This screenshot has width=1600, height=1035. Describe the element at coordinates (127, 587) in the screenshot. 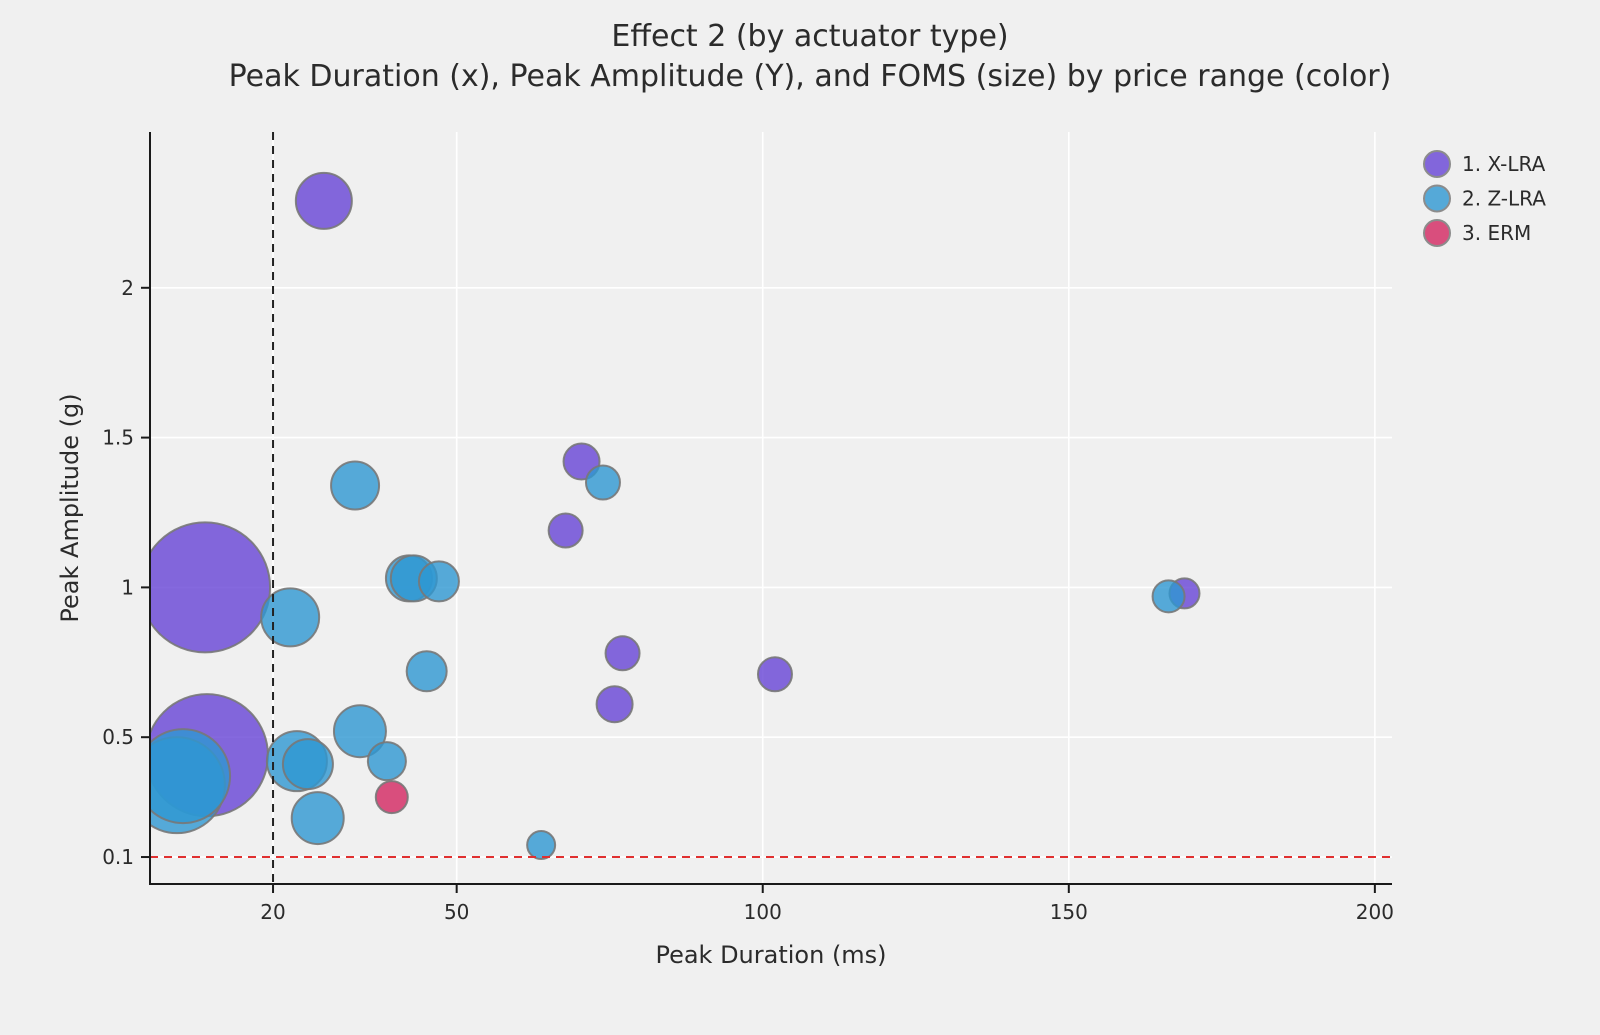

I see `y-tick-label: 1` at that location.